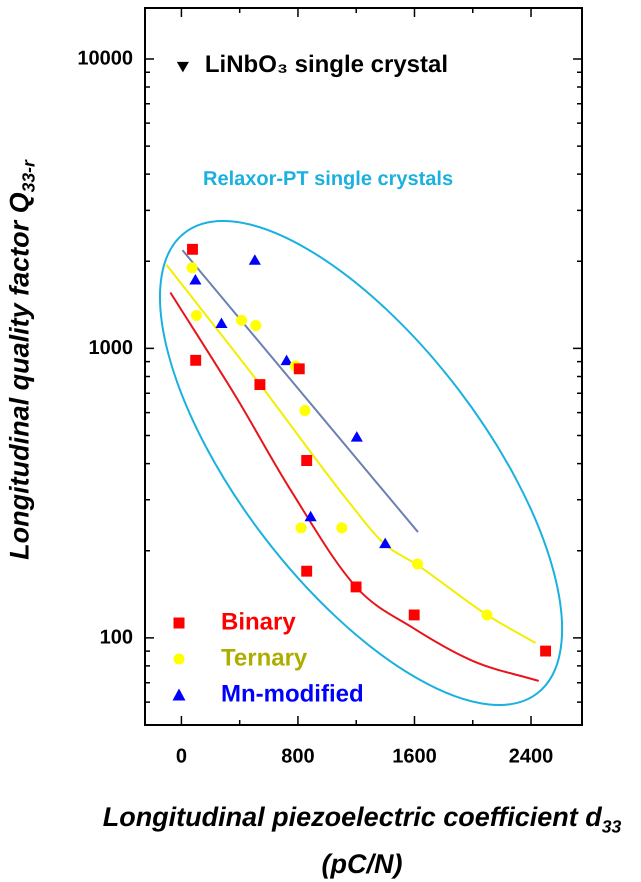 Image resolution: width=641 pixels, height=882 pixels. What do you see at coordinates (328, 179) in the screenshot?
I see `annotation: Relaxor-PT single crystals` at bounding box center [328, 179].